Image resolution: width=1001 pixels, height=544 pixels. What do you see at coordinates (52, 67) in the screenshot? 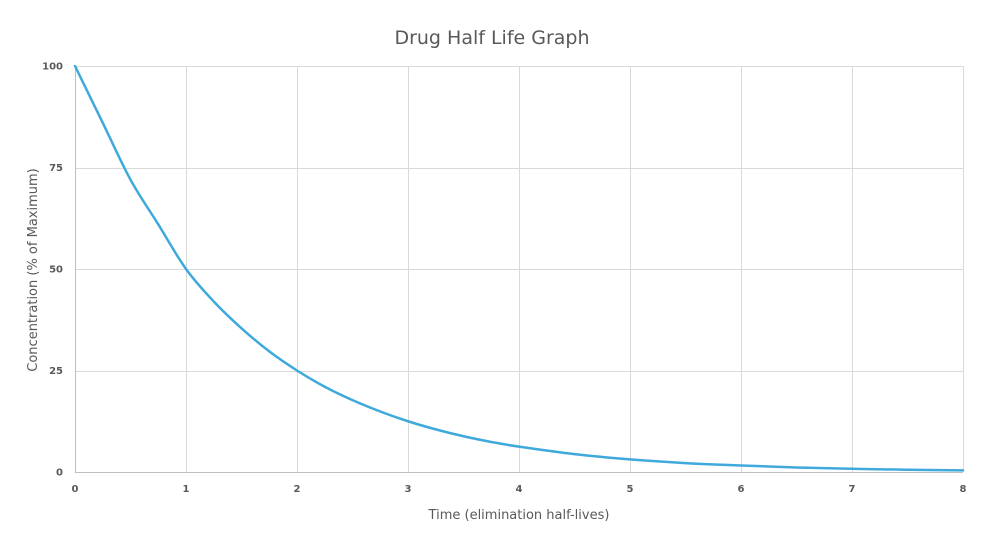
I see `y-tick-label: 100` at bounding box center [52, 67].